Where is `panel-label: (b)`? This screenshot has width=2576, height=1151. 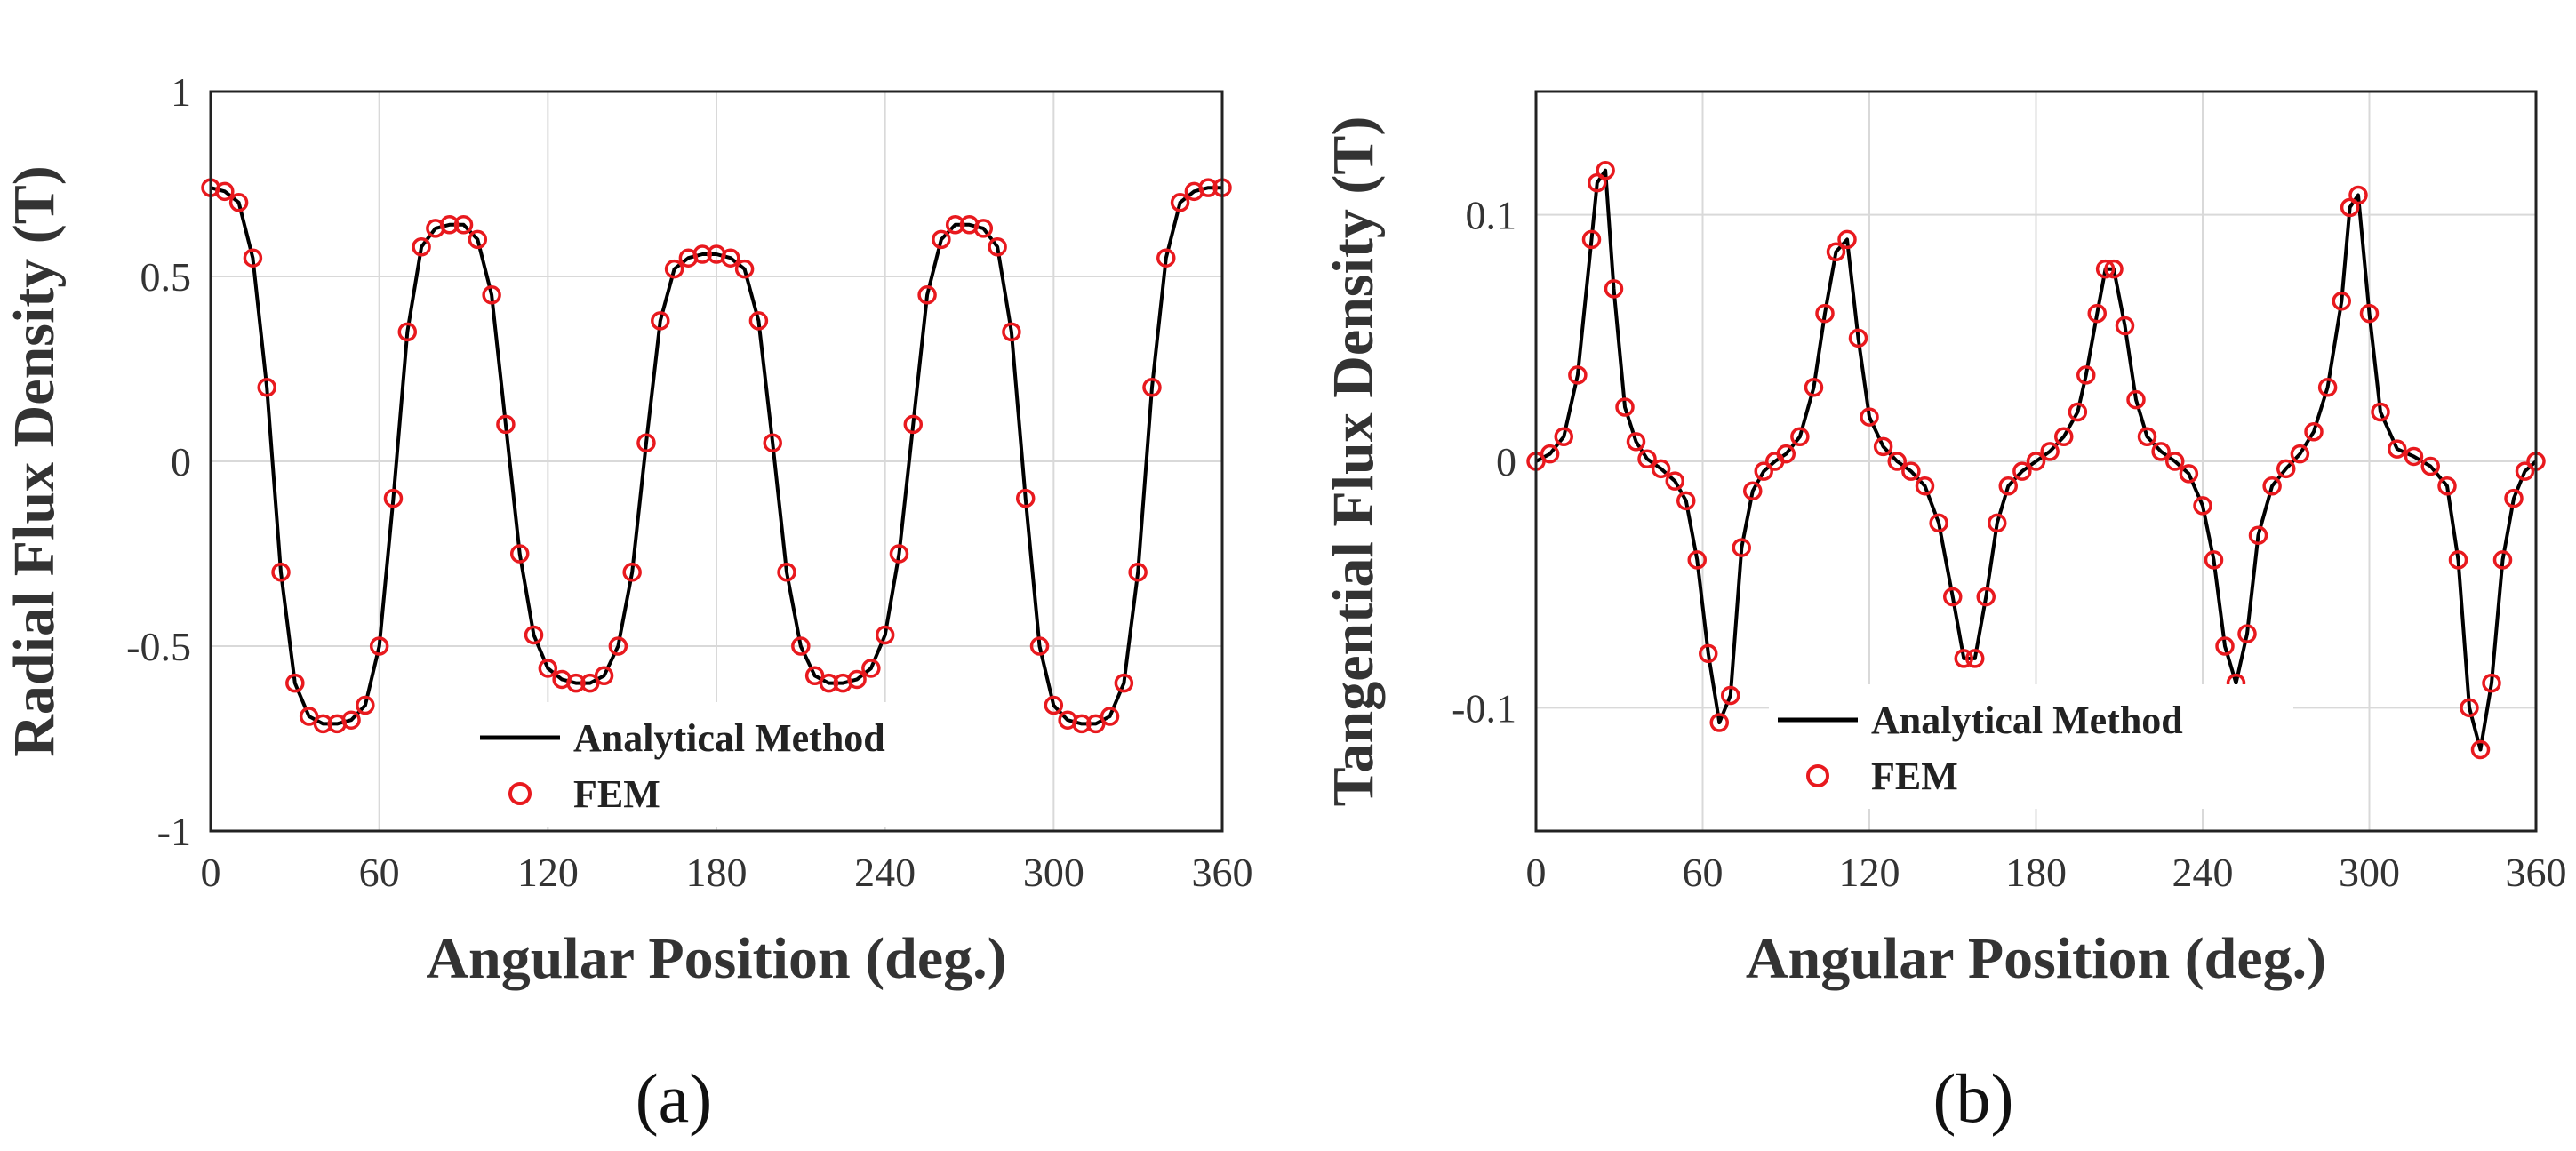
panel-label: (b) is located at coordinates (1973, 1098).